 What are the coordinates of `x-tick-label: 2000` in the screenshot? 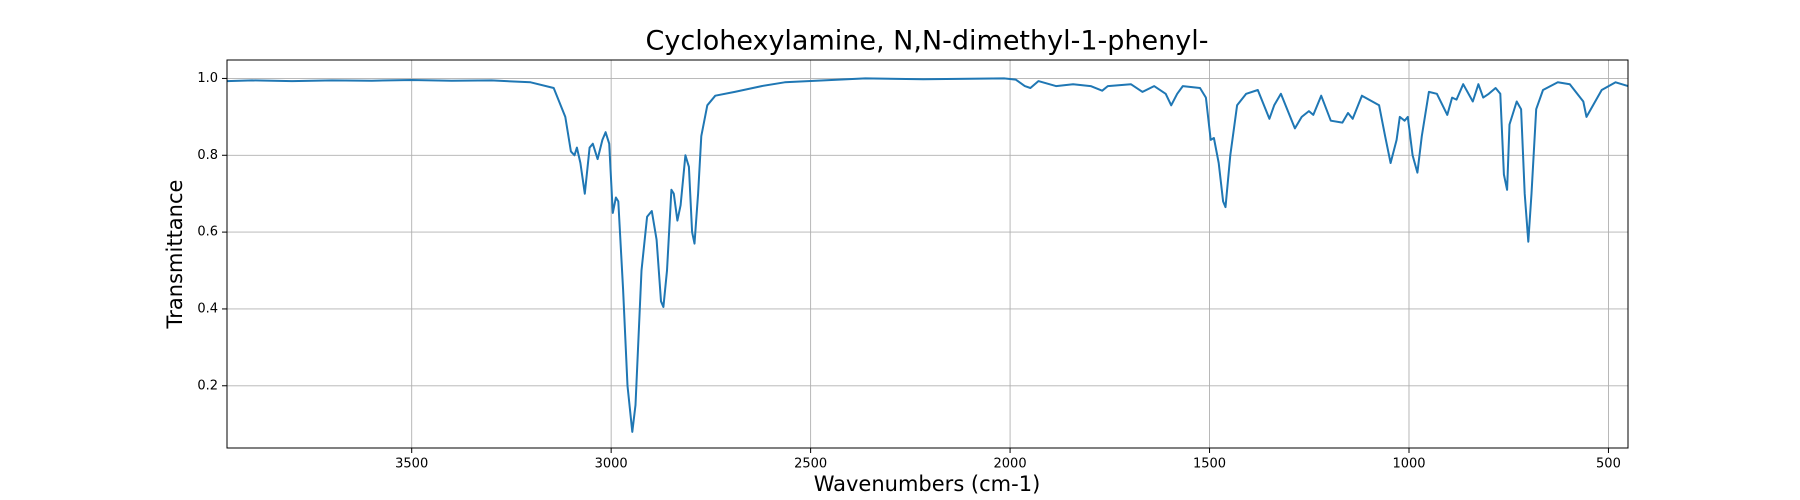 It's located at (1010, 464).